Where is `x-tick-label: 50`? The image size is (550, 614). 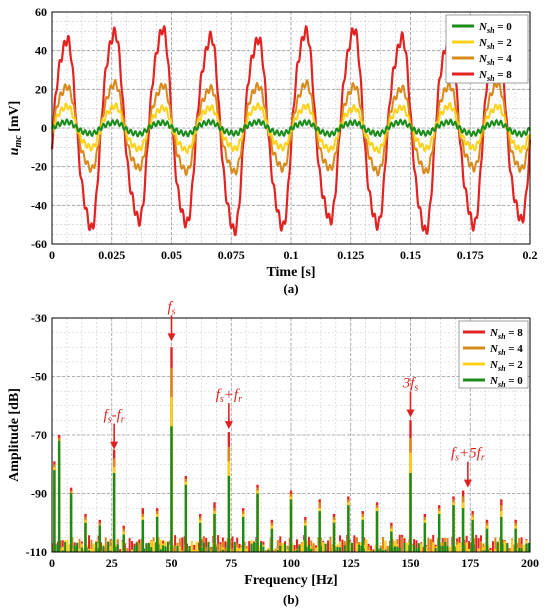
x-tick-label: 50 is located at coordinates (172, 563).